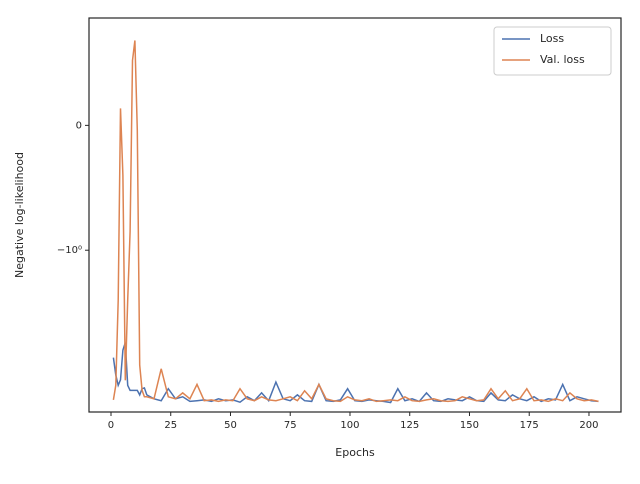 Image resolution: width=640 pixels, height=484 pixels. I want to click on x-tick-label: 50, so click(230, 425).